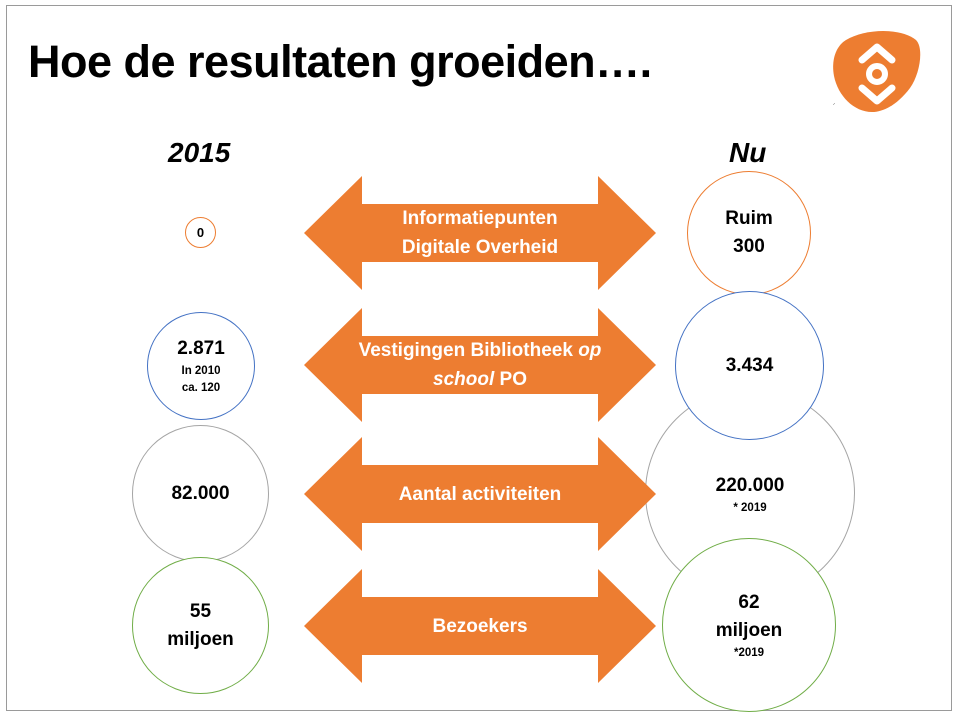 The image size is (960, 720). I want to click on arrow-bezoekers: Bezoekers, so click(480, 626).